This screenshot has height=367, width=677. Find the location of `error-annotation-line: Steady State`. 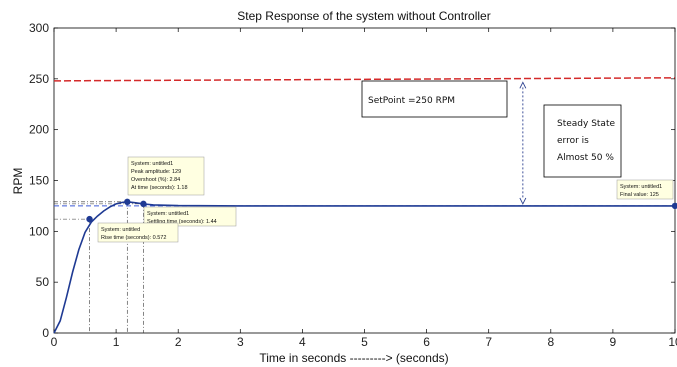

error-annotation-line: Steady State is located at coordinates (586, 124).